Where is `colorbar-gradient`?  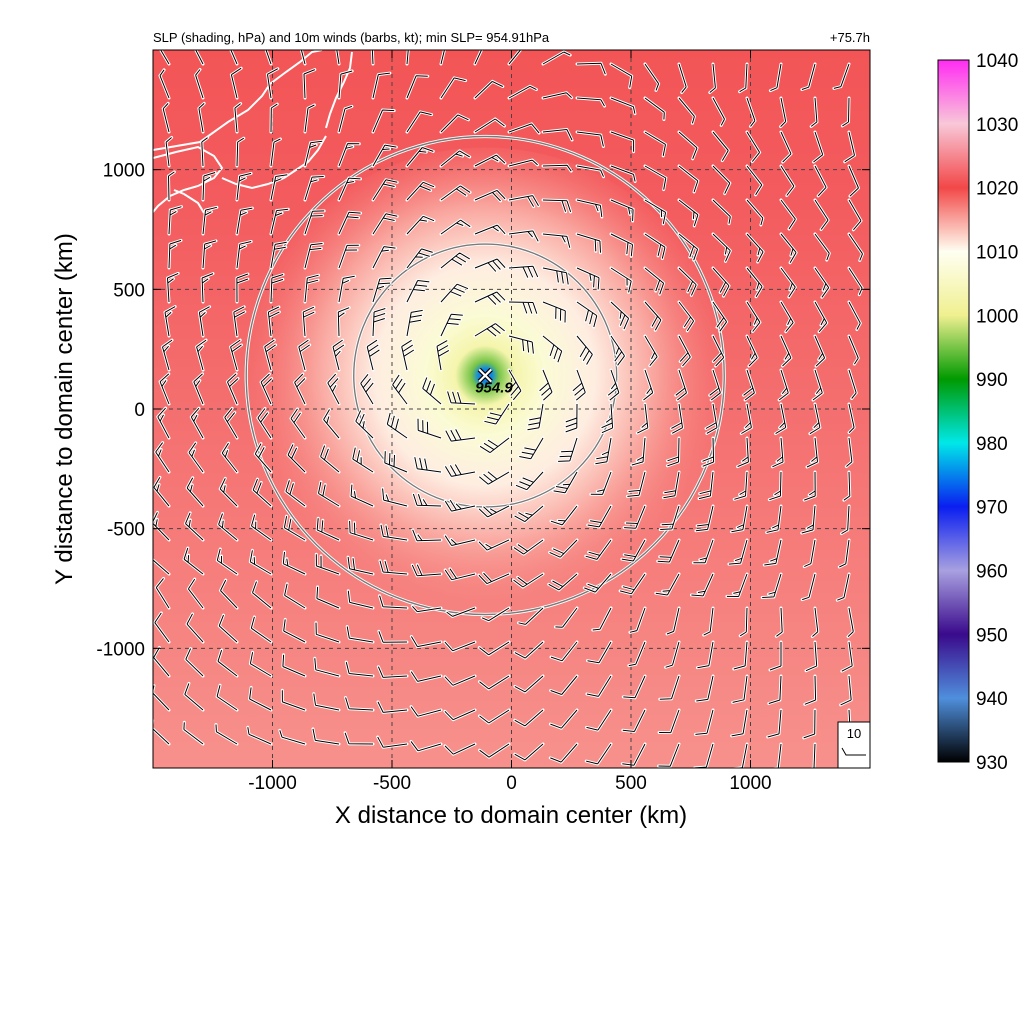
colorbar-gradient is located at coordinates (953, 411).